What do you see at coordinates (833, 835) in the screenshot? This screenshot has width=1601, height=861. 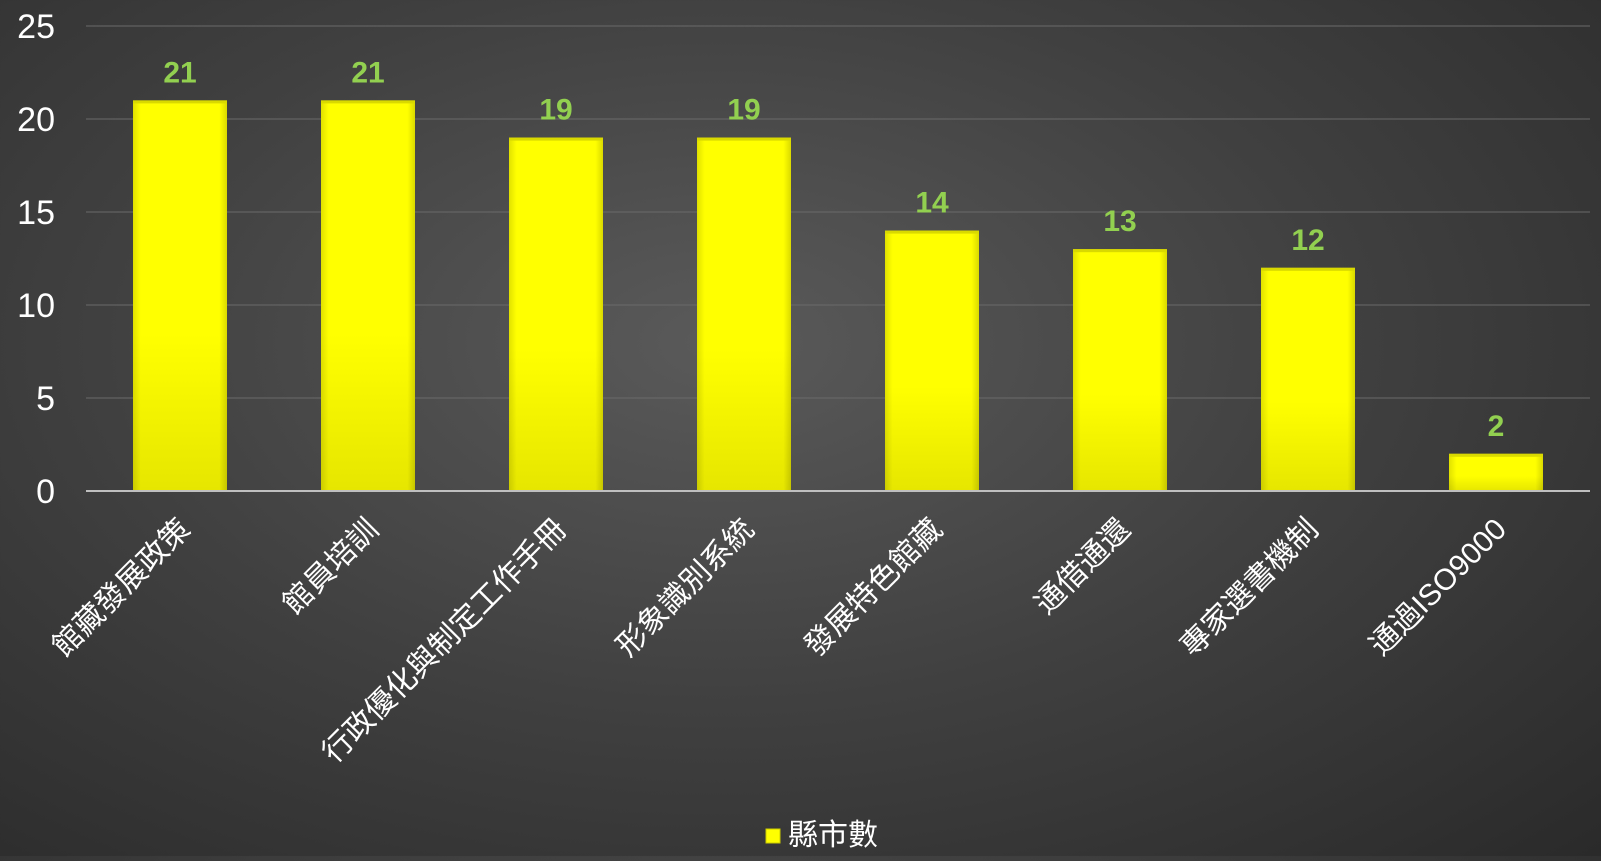 I see `legend-label: 縣市數` at bounding box center [833, 835].